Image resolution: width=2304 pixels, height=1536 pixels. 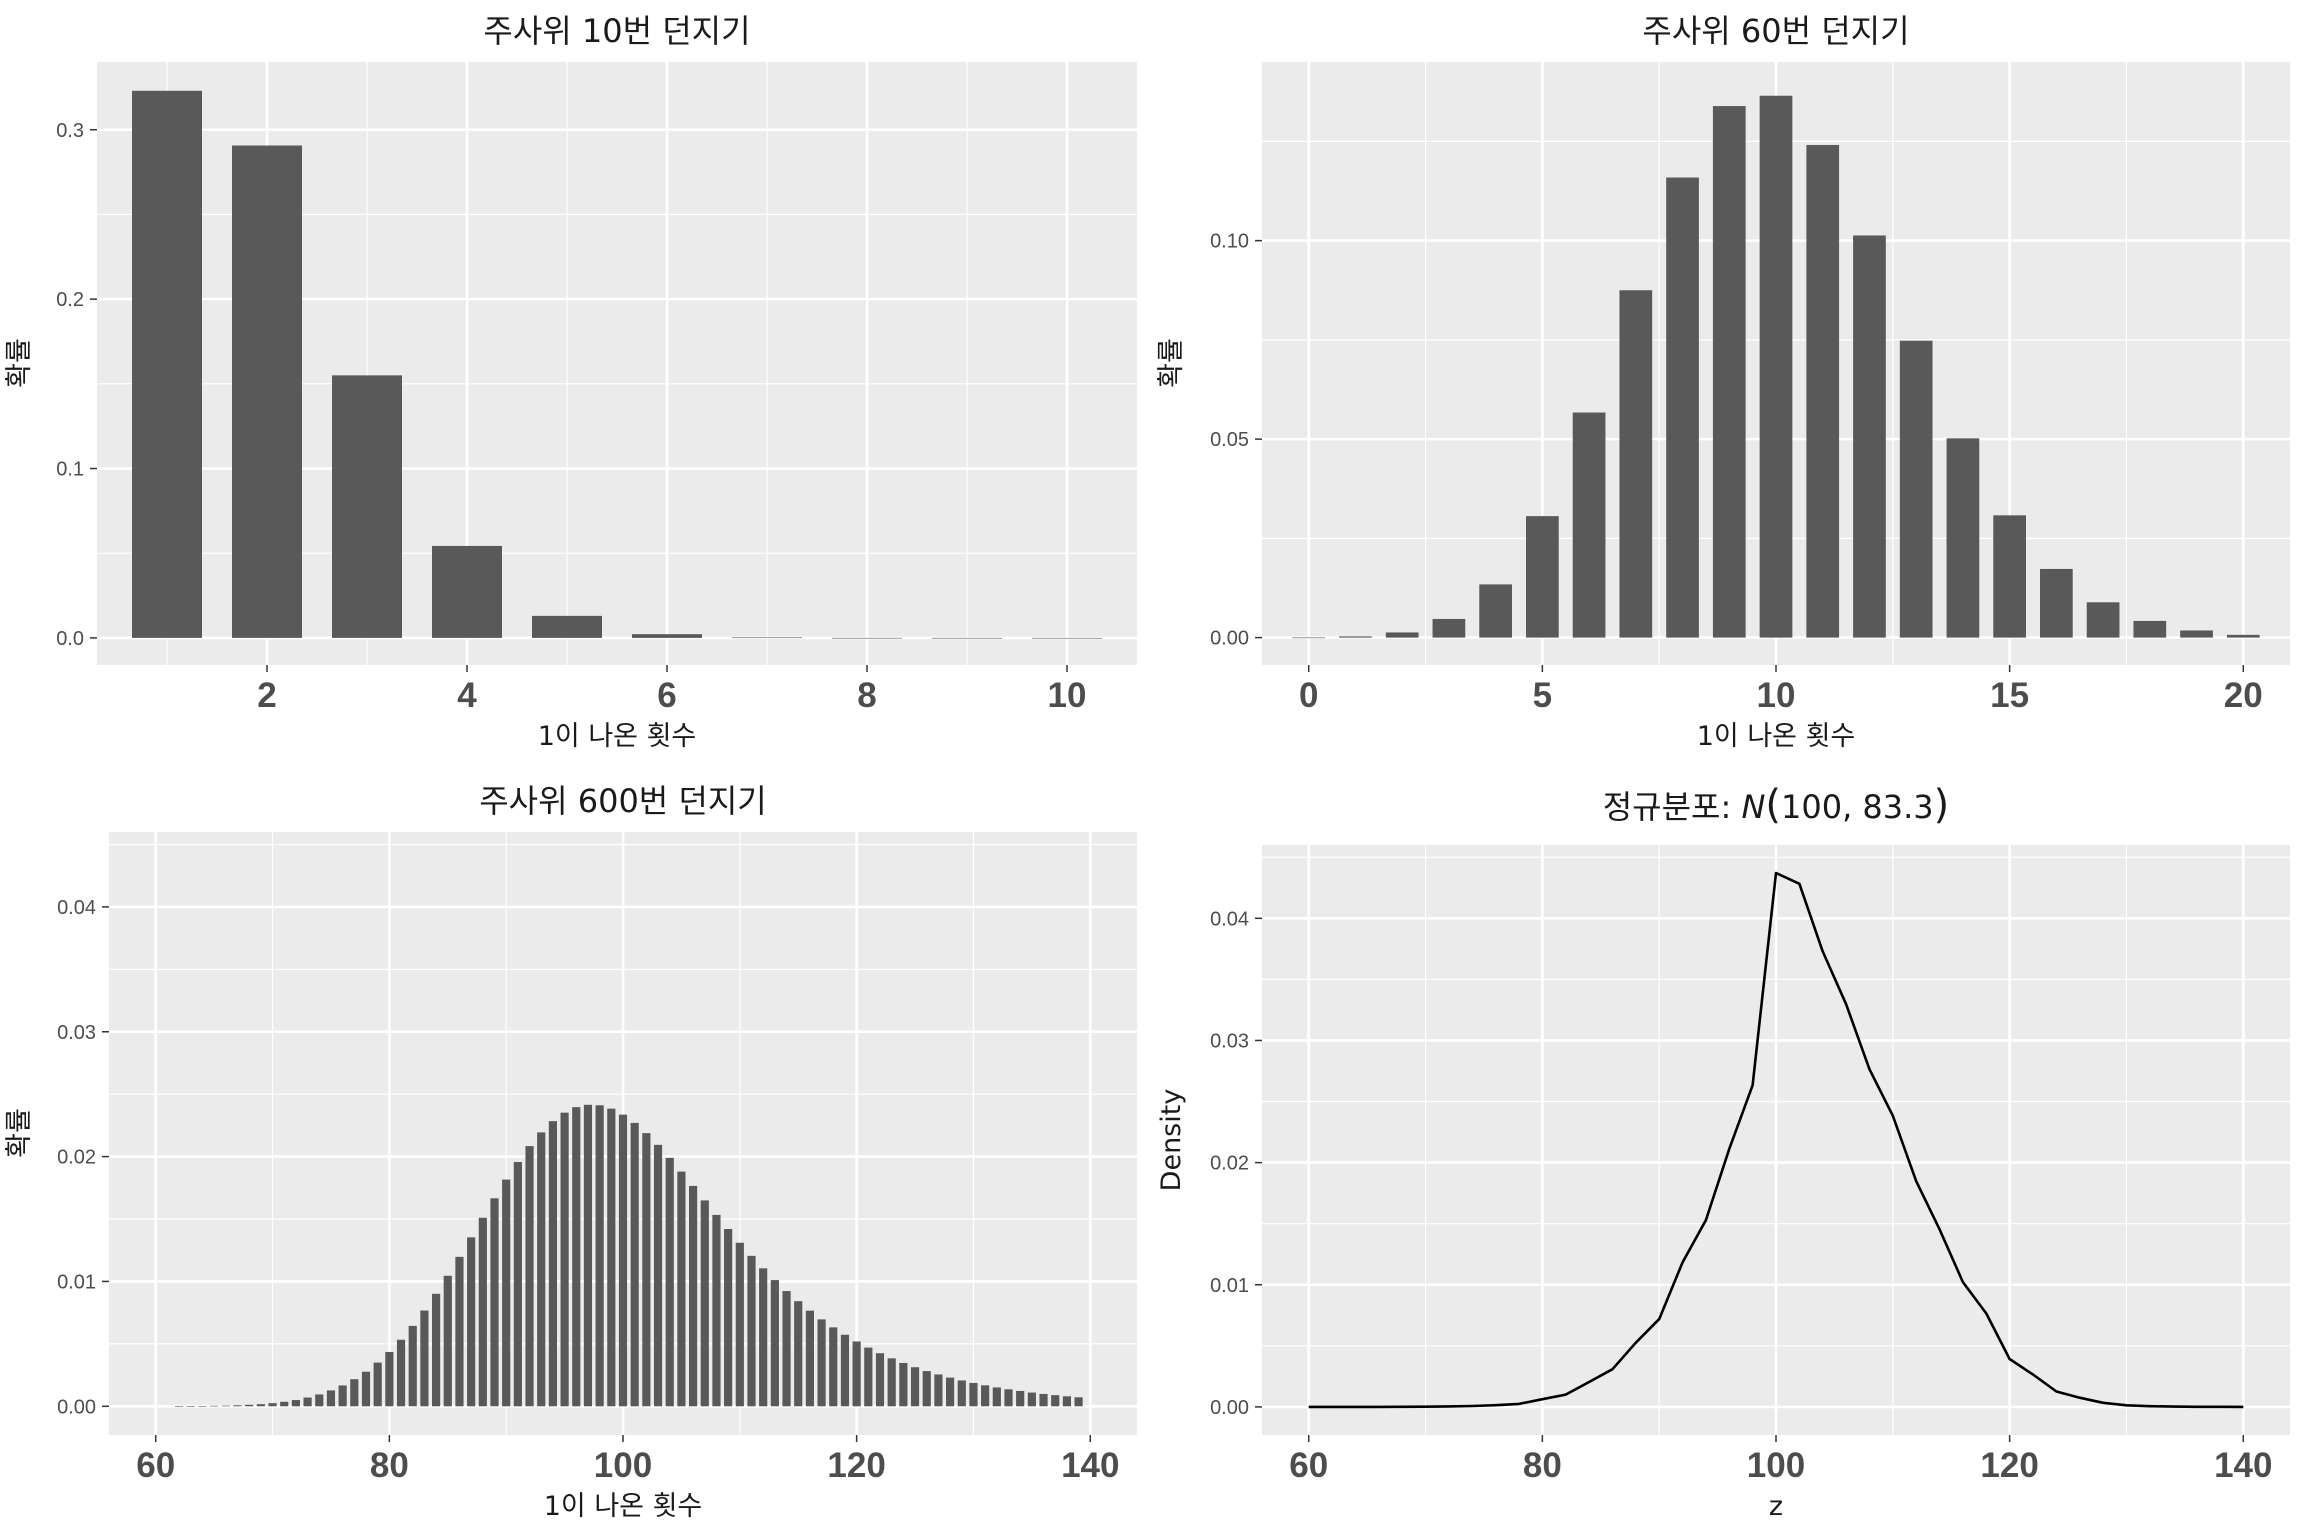 I want to click on y-tick-label: 0.04, so click(x=76, y=908).